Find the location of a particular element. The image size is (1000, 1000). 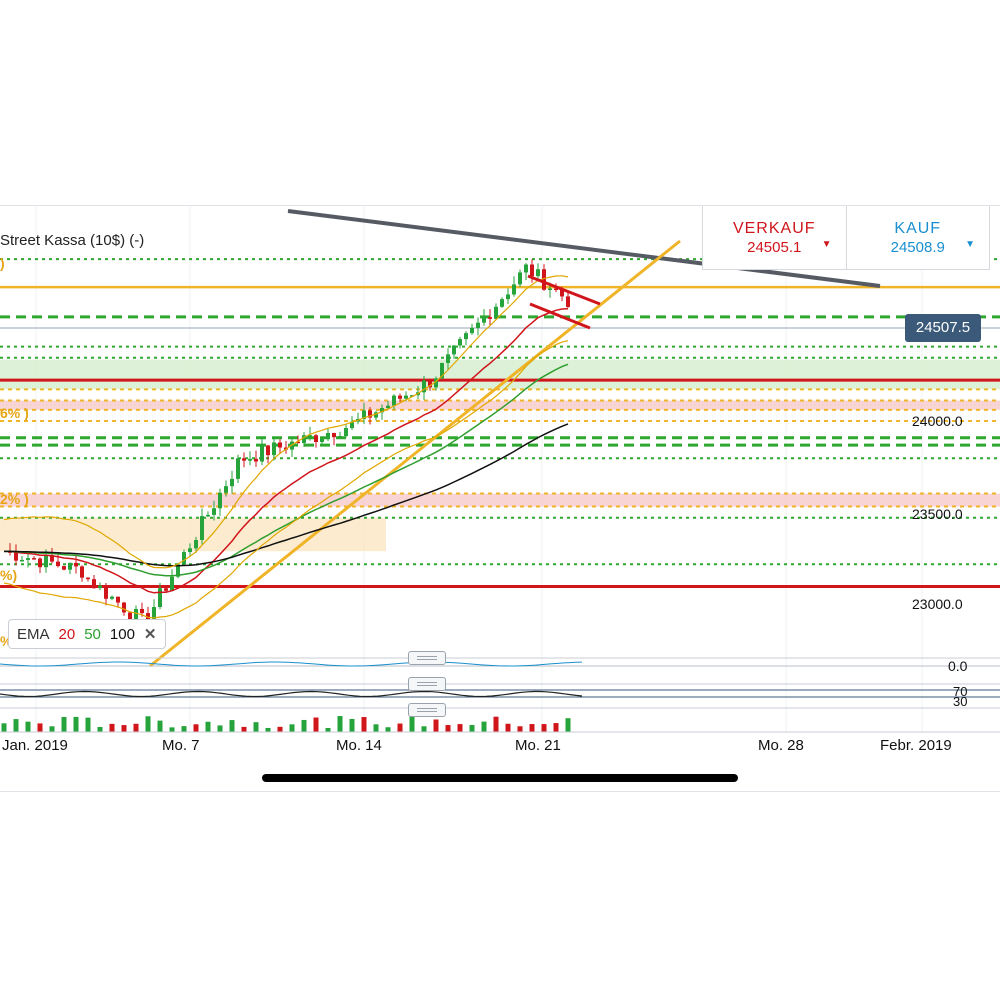

x-axis-label: Febr. 2019 is located at coordinates (916, 745).